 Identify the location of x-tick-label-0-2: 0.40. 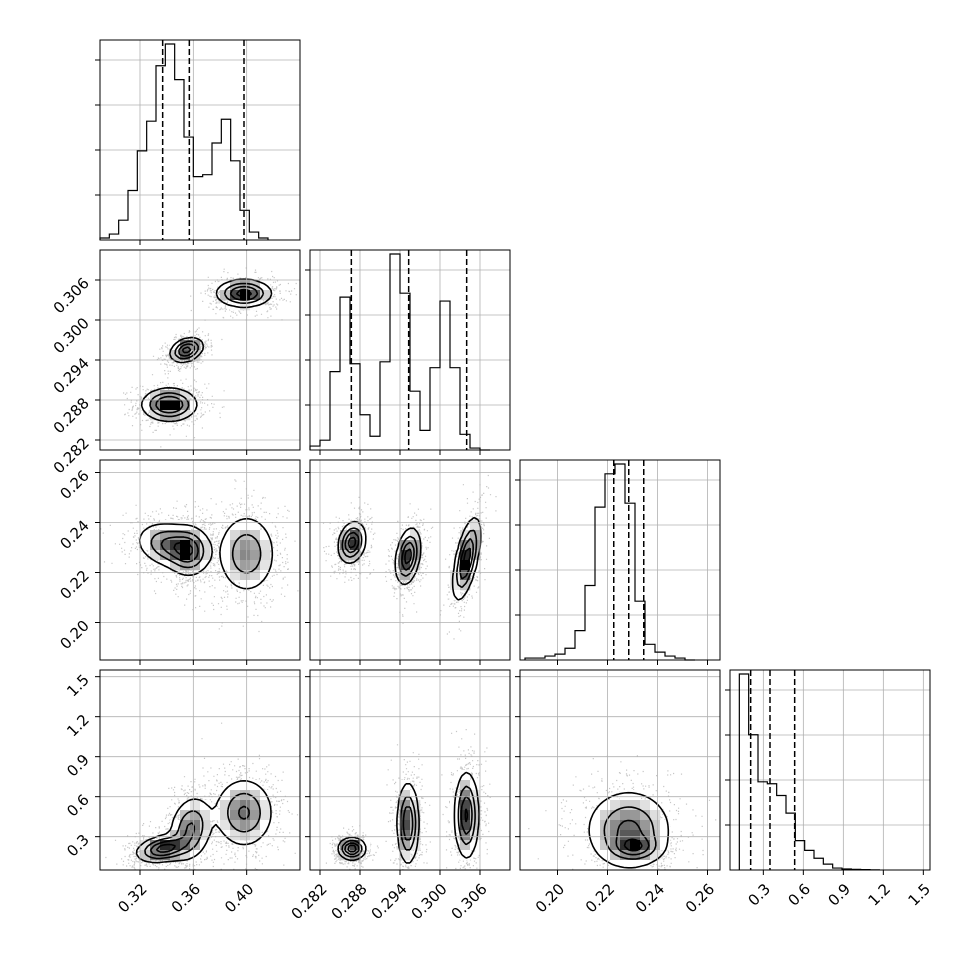
(239, 898).